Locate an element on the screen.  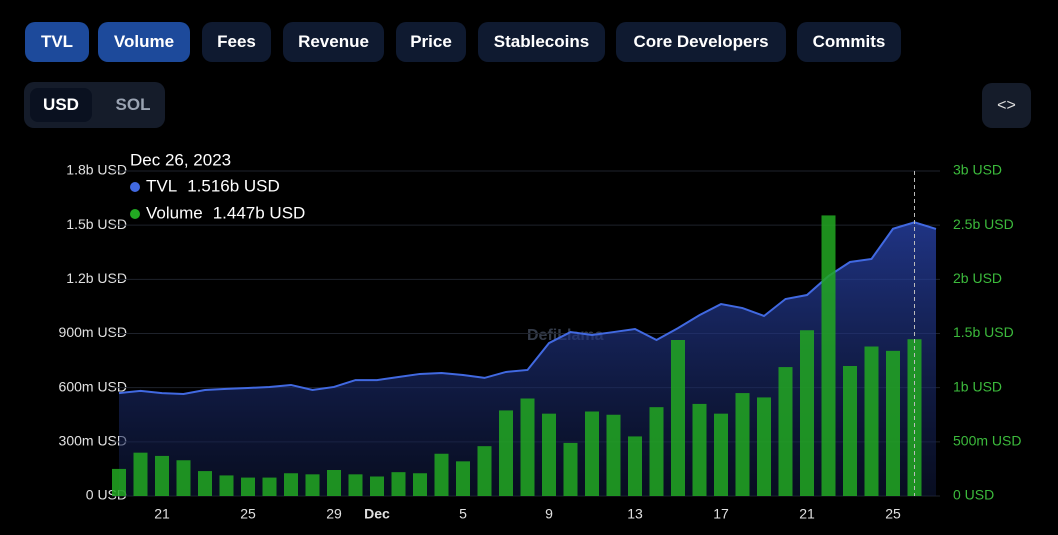
y-tick-label: 300m USD is located at coordinates (93, 441).